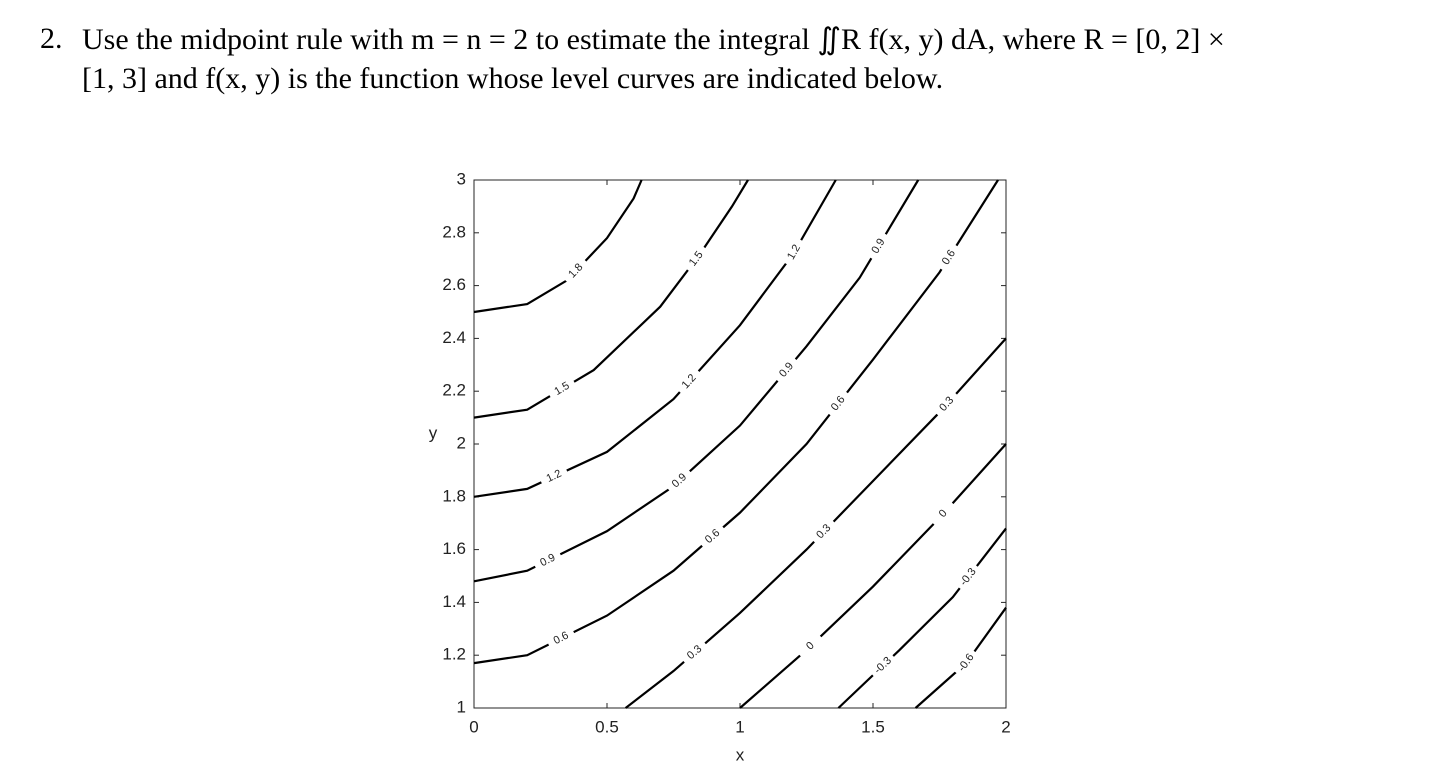 This screenshot has width=1452, height=776. Describe the element at coordinates (461, 442) in the screenshot. I see `y-tick-label: 2` at that location.